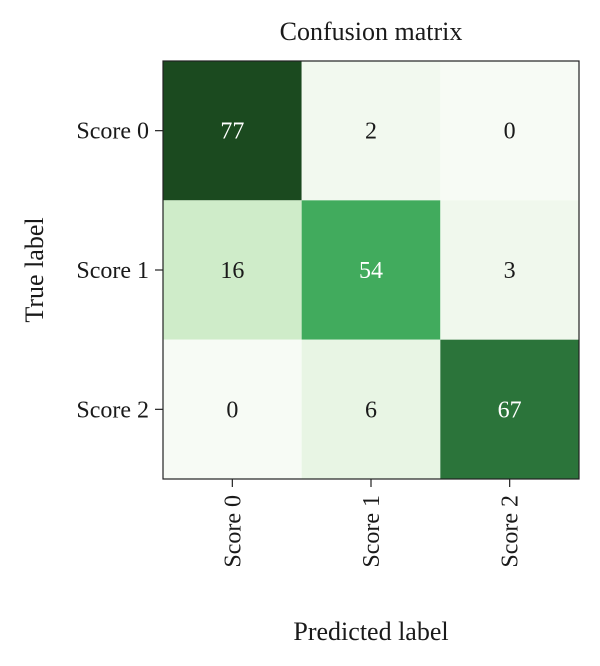 This screenshot has width=600, height=666. What do you see at coordinates (370, 631) in the screenshot?
I see `x-axis-label: Predicted label` at bounding box center [370, 631].